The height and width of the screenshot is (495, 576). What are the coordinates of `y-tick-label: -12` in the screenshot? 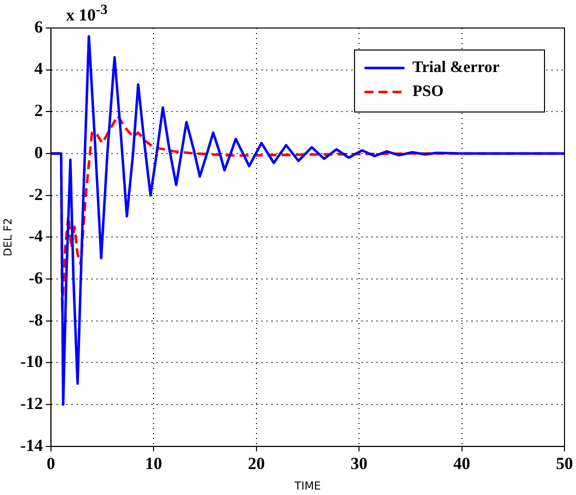 It's located at (31, 403).